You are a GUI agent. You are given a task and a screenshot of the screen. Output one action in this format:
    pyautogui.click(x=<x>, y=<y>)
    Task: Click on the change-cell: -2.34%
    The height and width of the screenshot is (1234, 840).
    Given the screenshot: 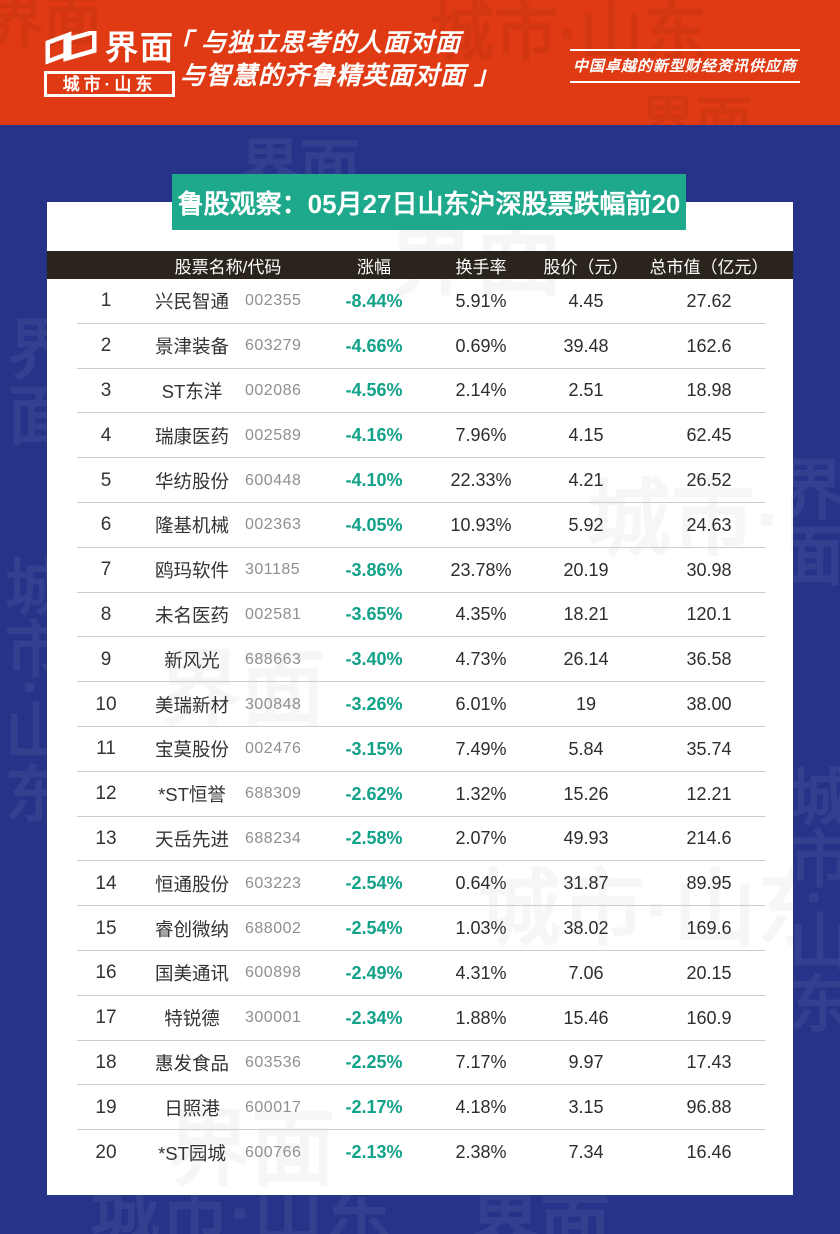 What is the action you would take?
    pyautogui.click(x=374, y=1017)
    